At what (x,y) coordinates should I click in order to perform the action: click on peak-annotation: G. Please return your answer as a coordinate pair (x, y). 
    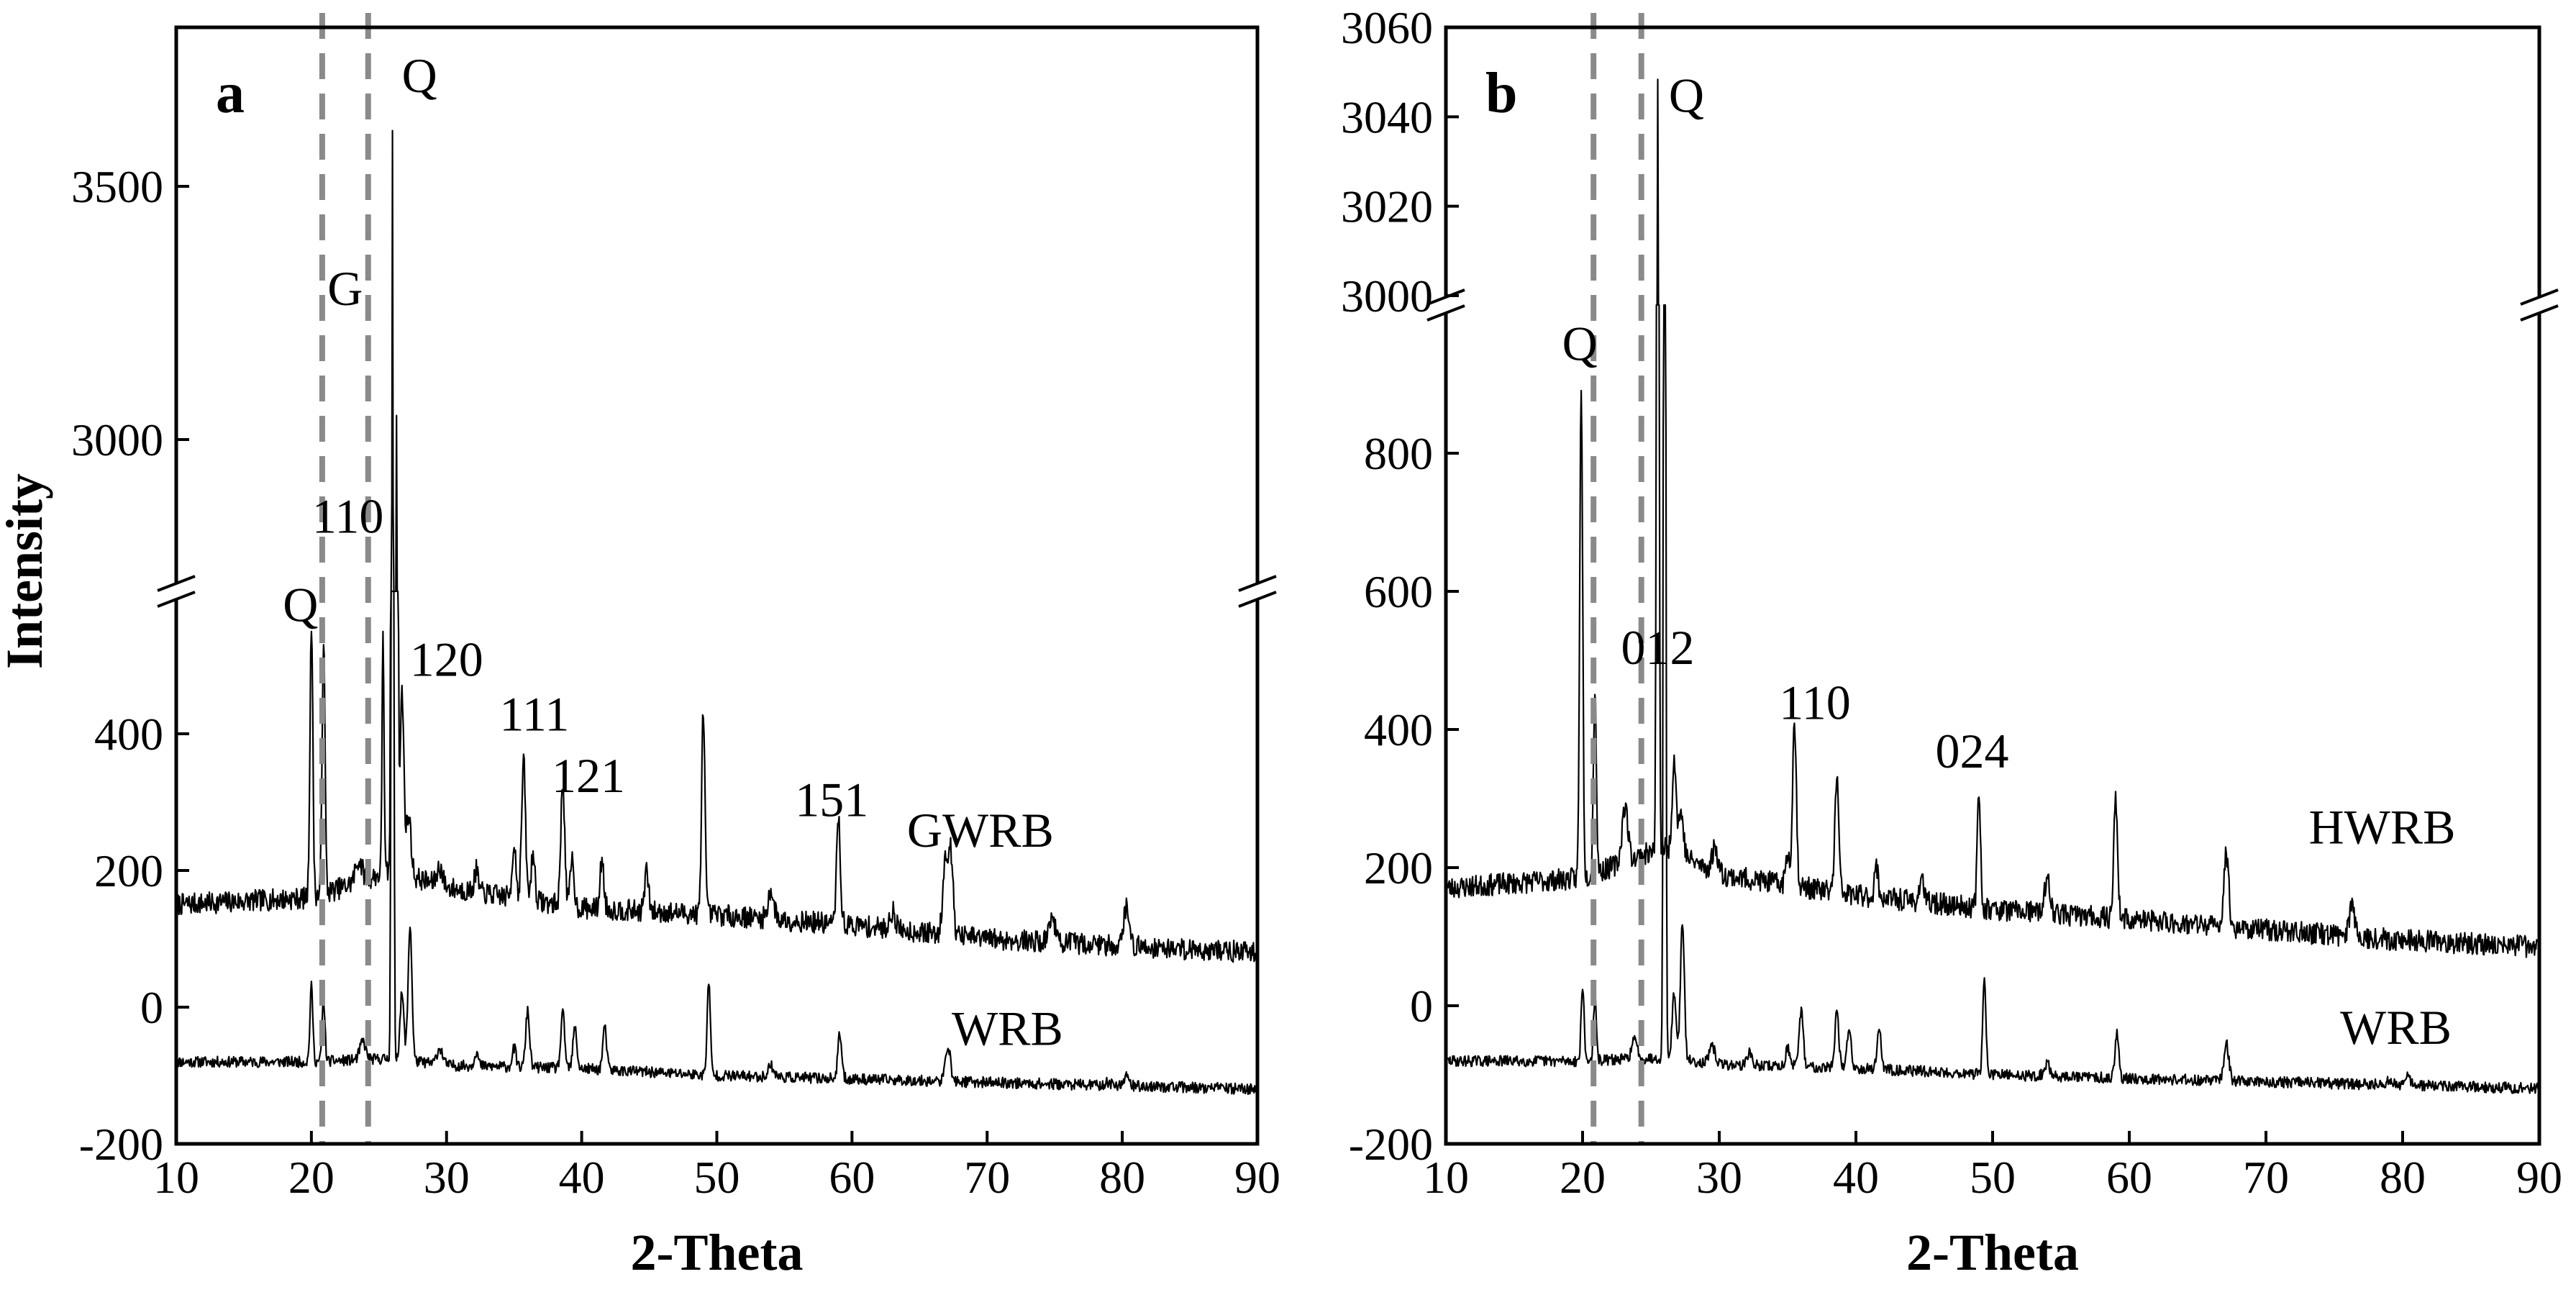
    Looking at the image, I should click on (345, 288).